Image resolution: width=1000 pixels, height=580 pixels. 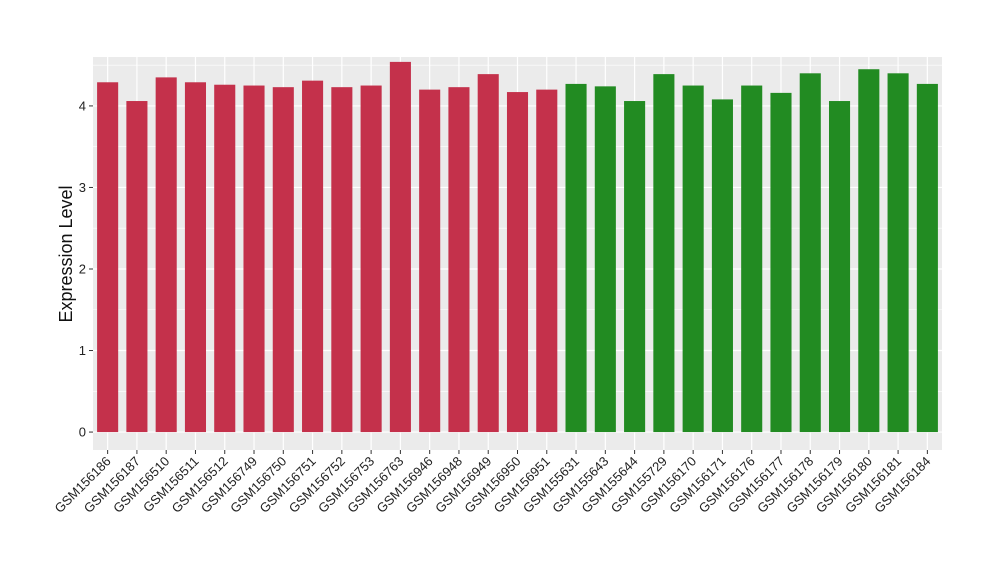 I want to click on bar-GSM156511, so click(x=195, y=257).